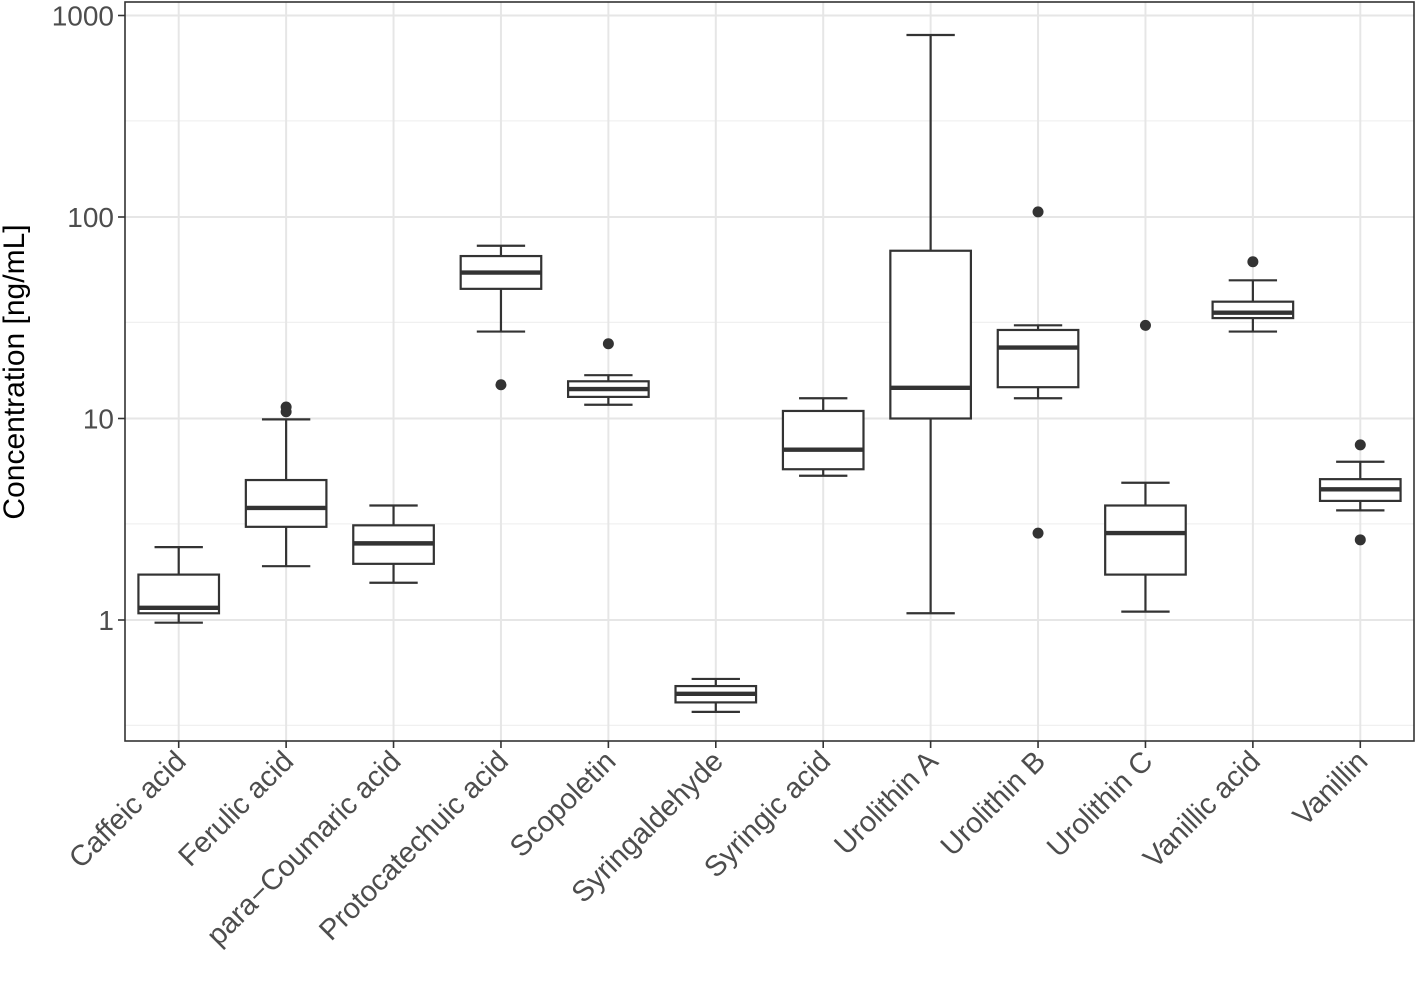  What do you see at coordinates (106, 620) in the screenshot?
I see `y-tick-label: 1` at bounding box center [106, 620].